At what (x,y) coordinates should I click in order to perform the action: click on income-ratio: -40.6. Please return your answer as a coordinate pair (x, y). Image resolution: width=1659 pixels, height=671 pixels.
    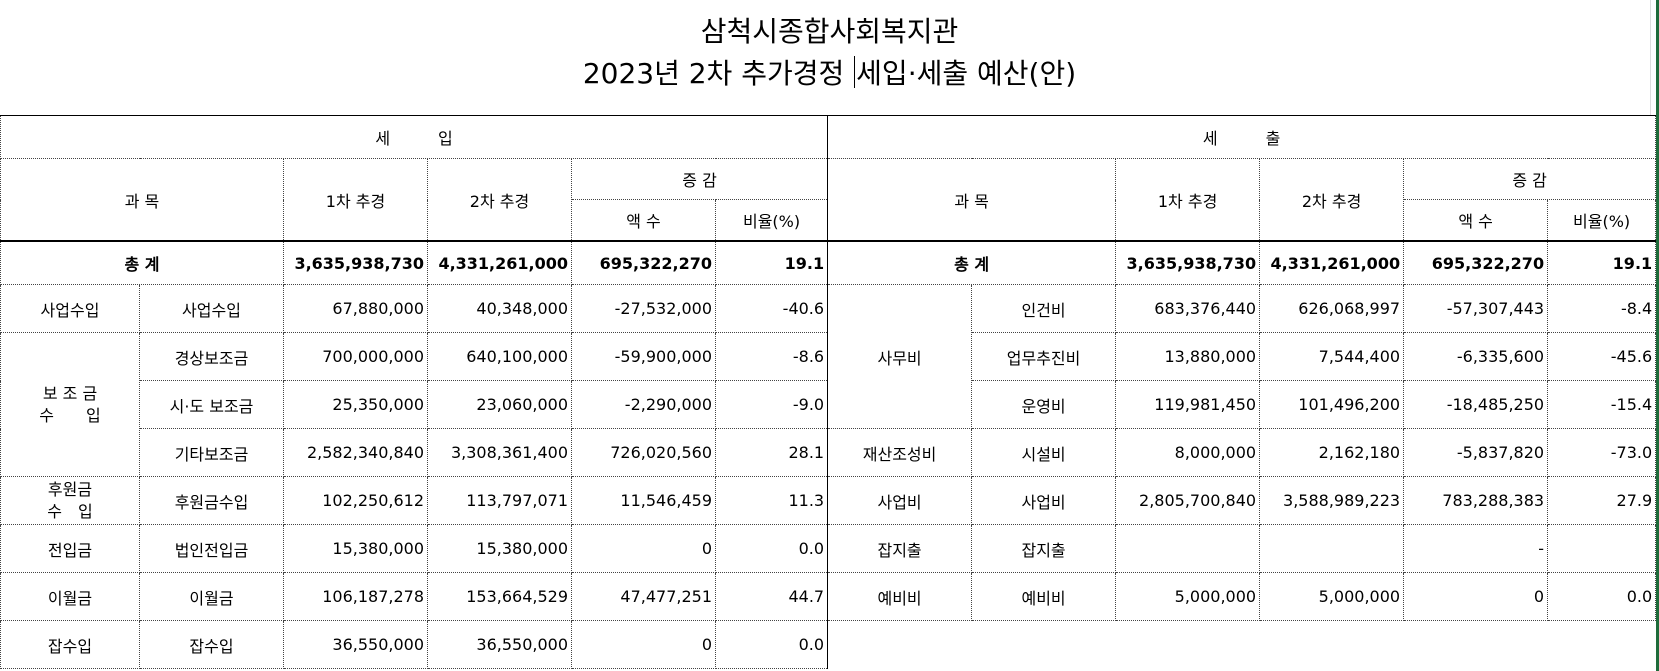
    Looking at the image, I should click on (771, 308).